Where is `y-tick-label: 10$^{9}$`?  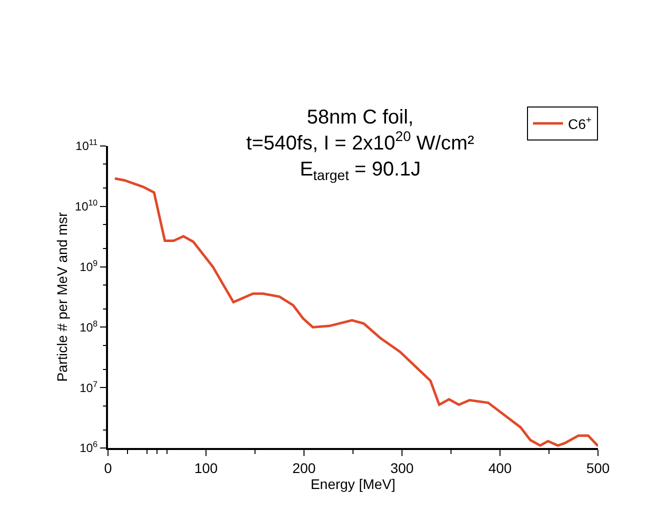
y-tick-label: 10$^{9}$ is located at coordinates (89, 266).